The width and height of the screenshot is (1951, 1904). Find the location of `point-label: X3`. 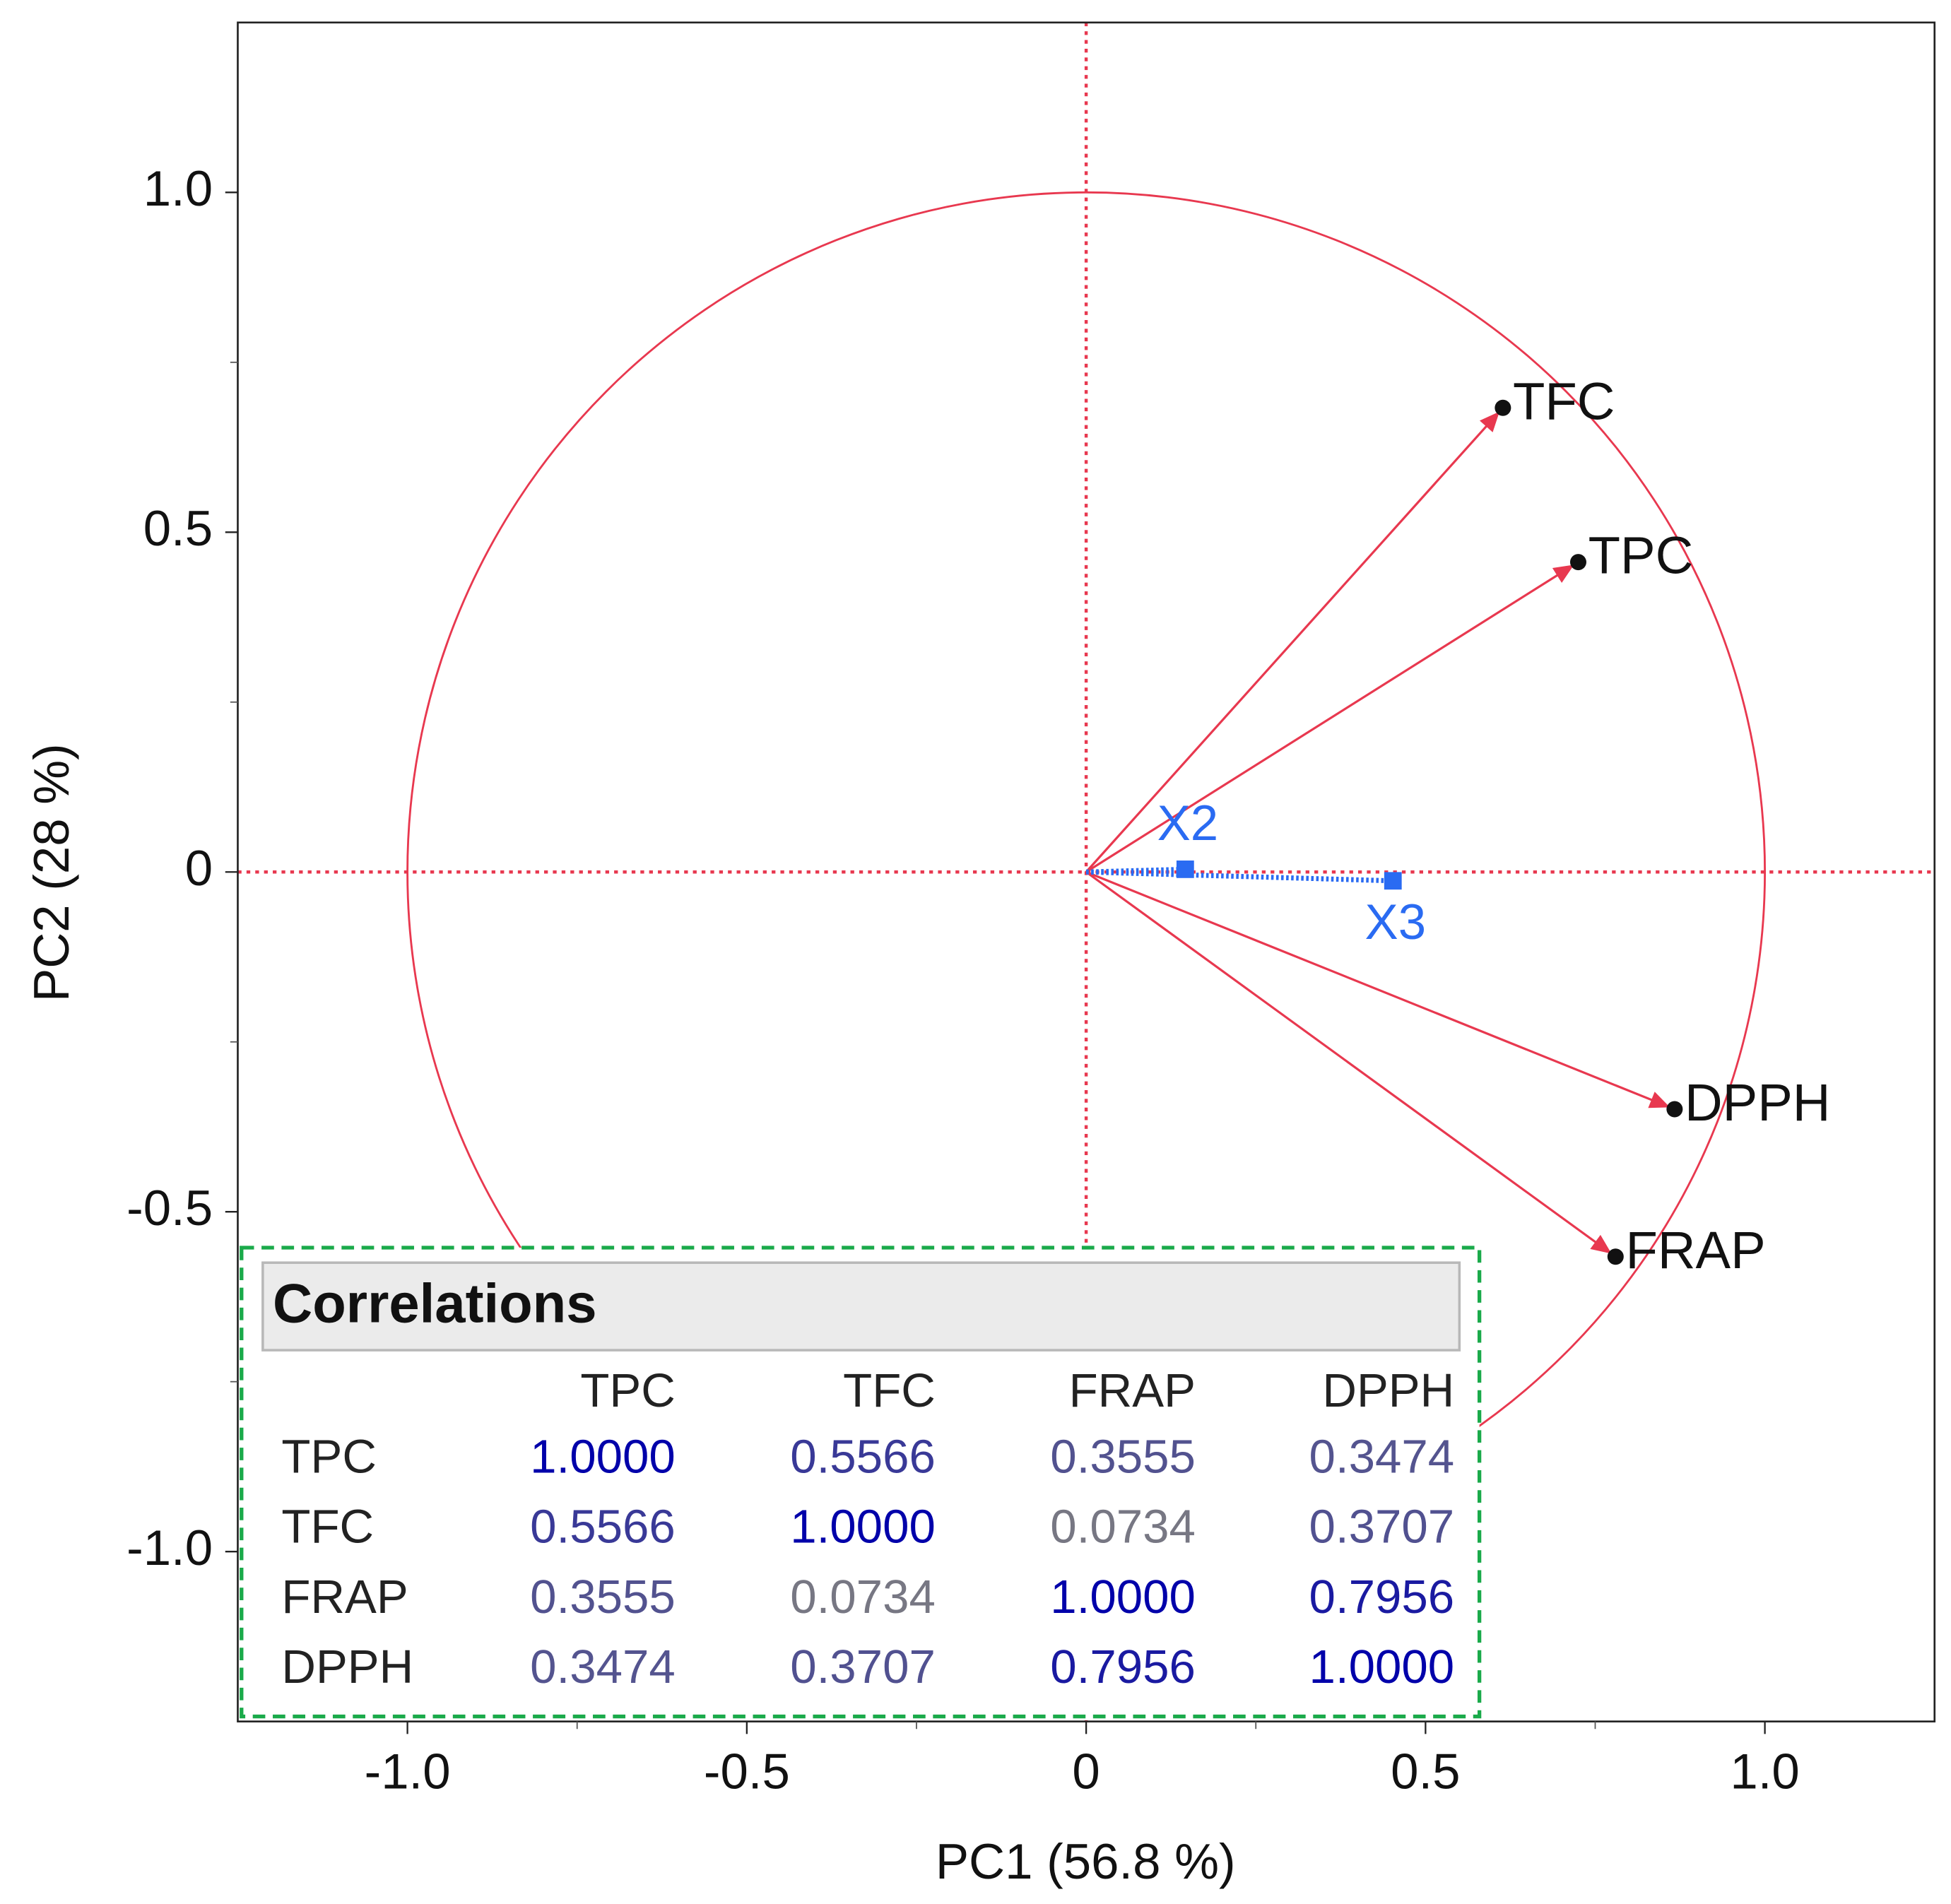

point-label: X3 is located at coordinates (1396, 922).